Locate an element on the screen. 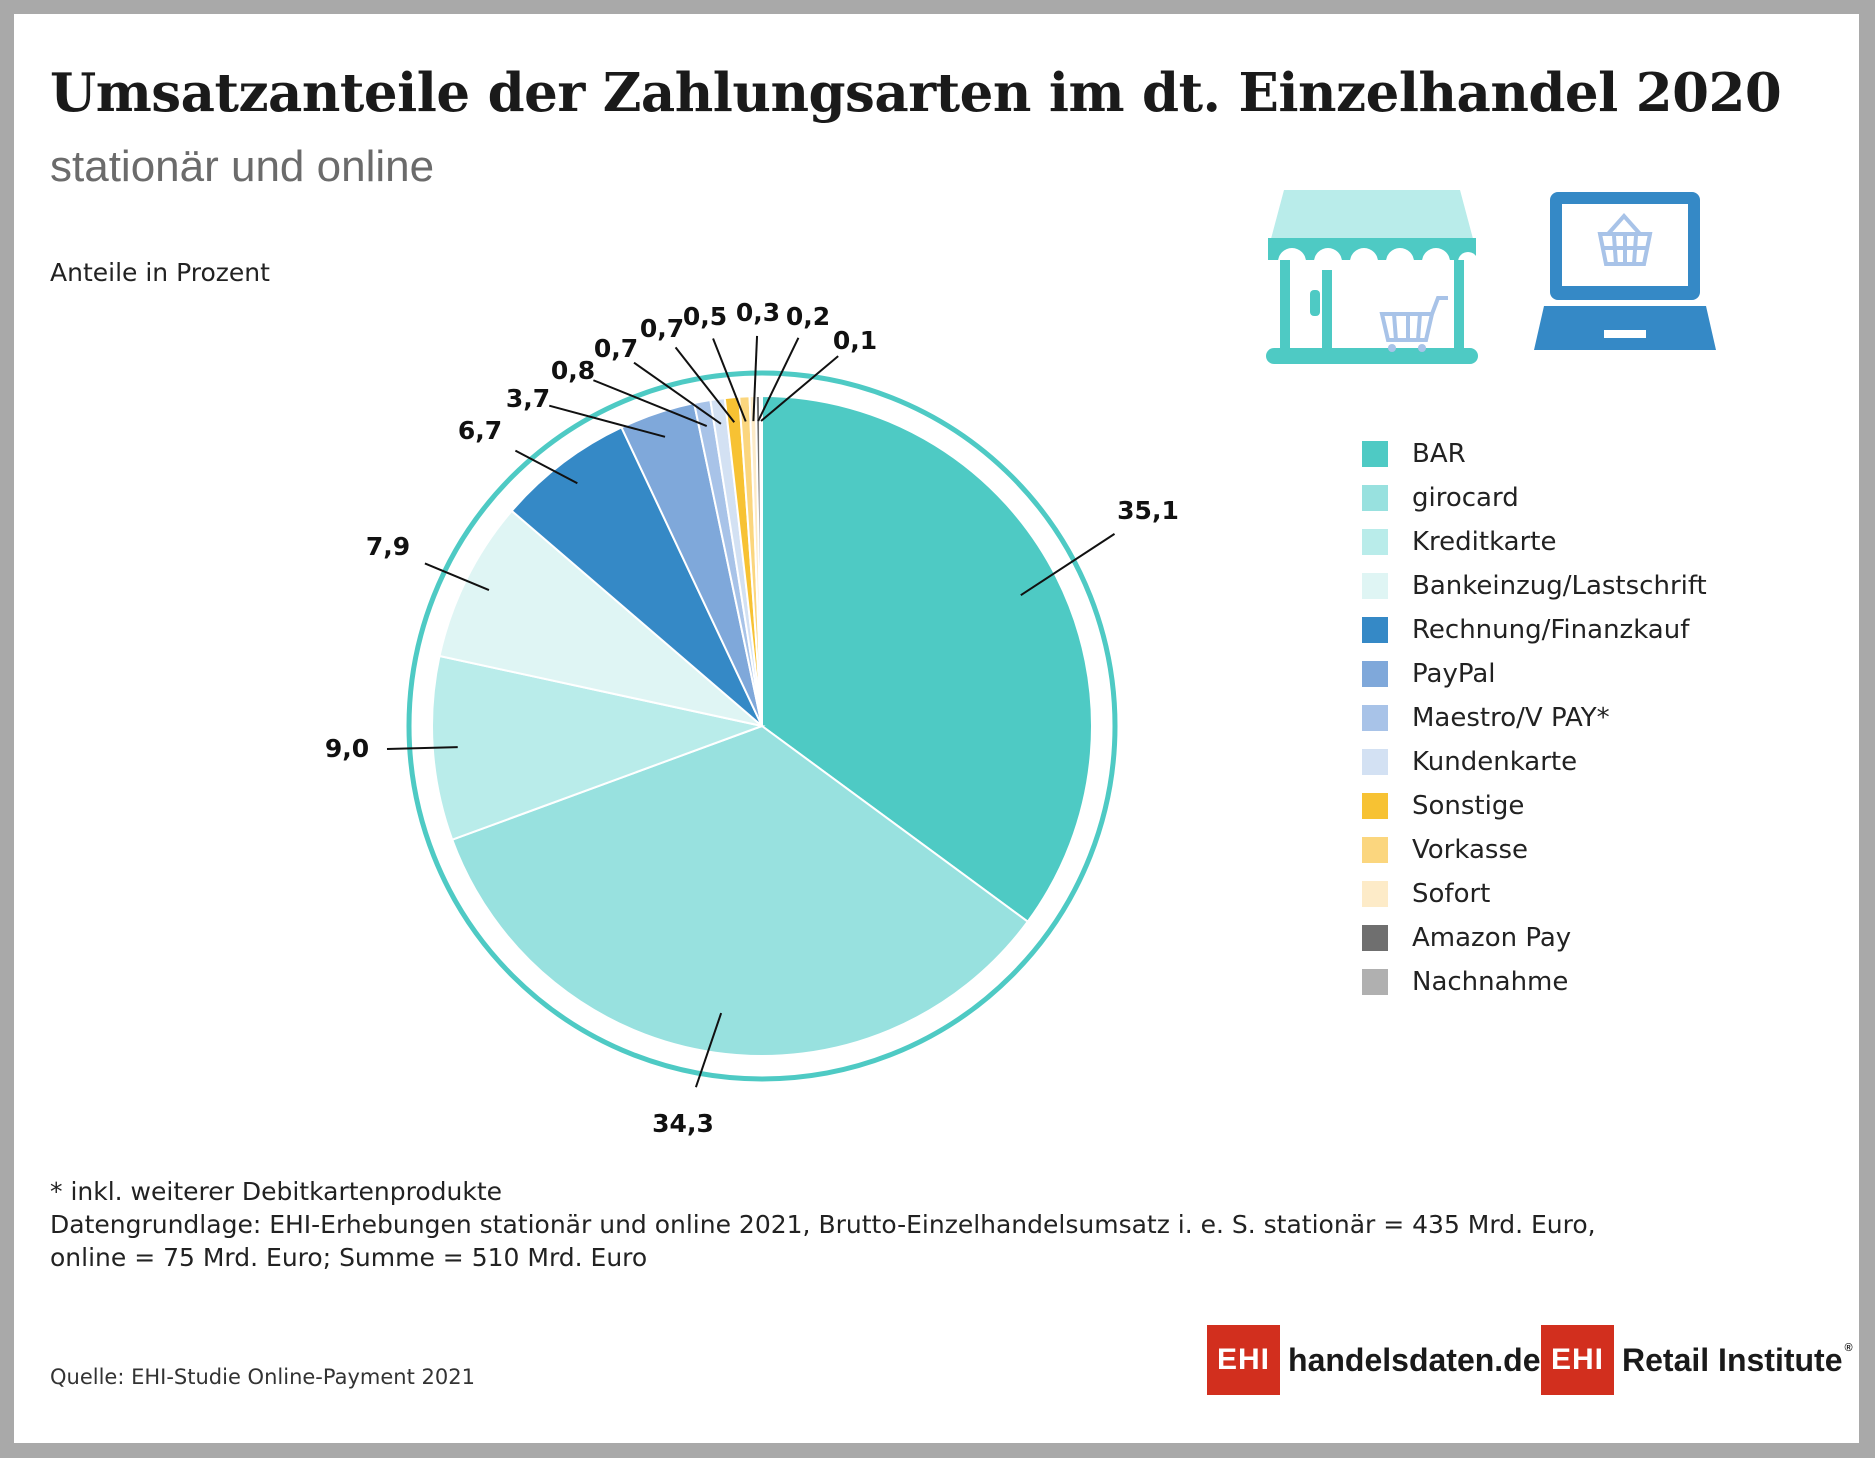  legend-label: Sofort is located at coordinates (1451, 894).